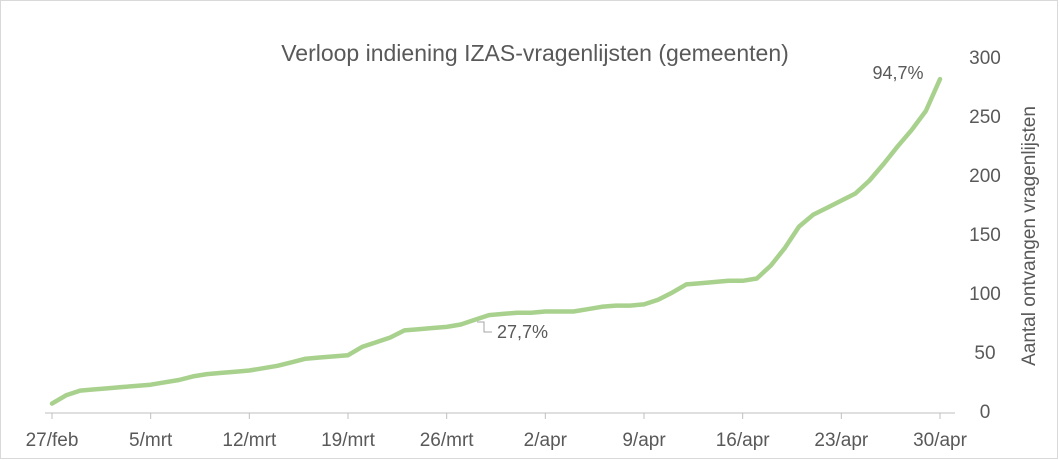 This screenshot has height=460, width=1059. I want to click on annotation-leader, so click(484, 327).